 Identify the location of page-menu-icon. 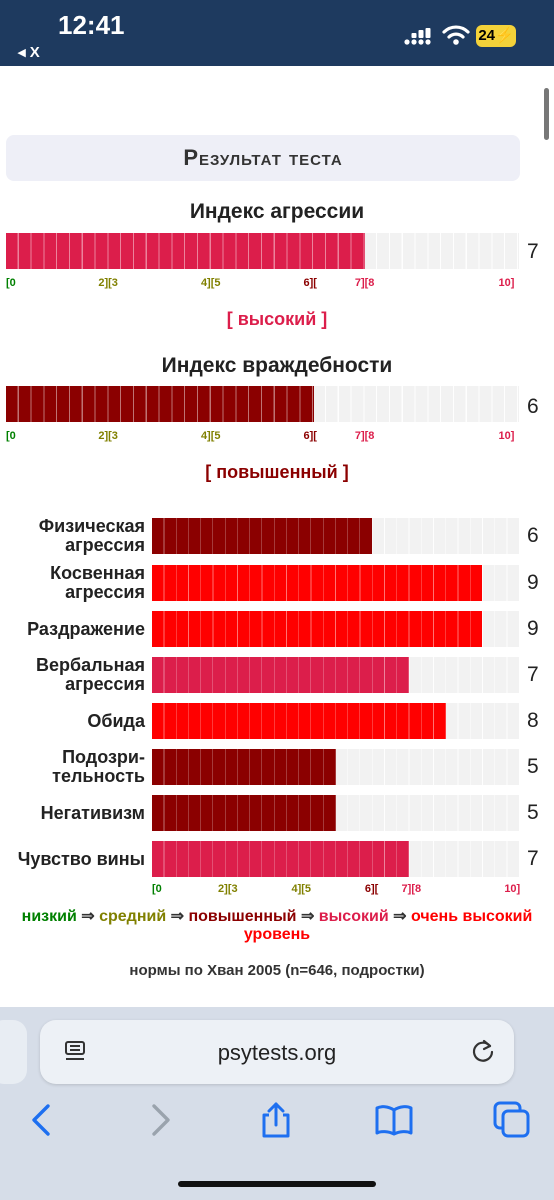
(76, 1051).